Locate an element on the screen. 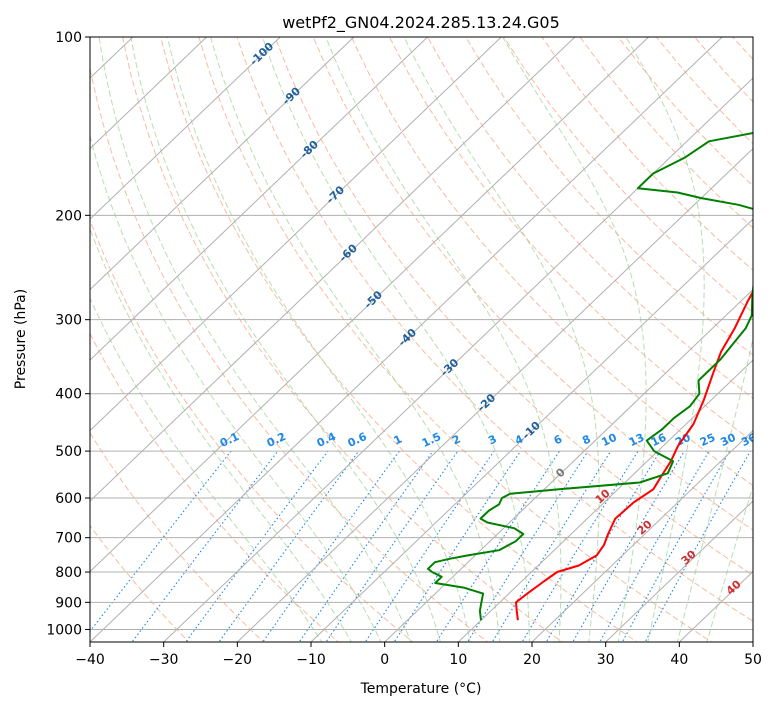 The image size is (775, 708). x-tick-label: 20 is located at coordinates (532, 660).